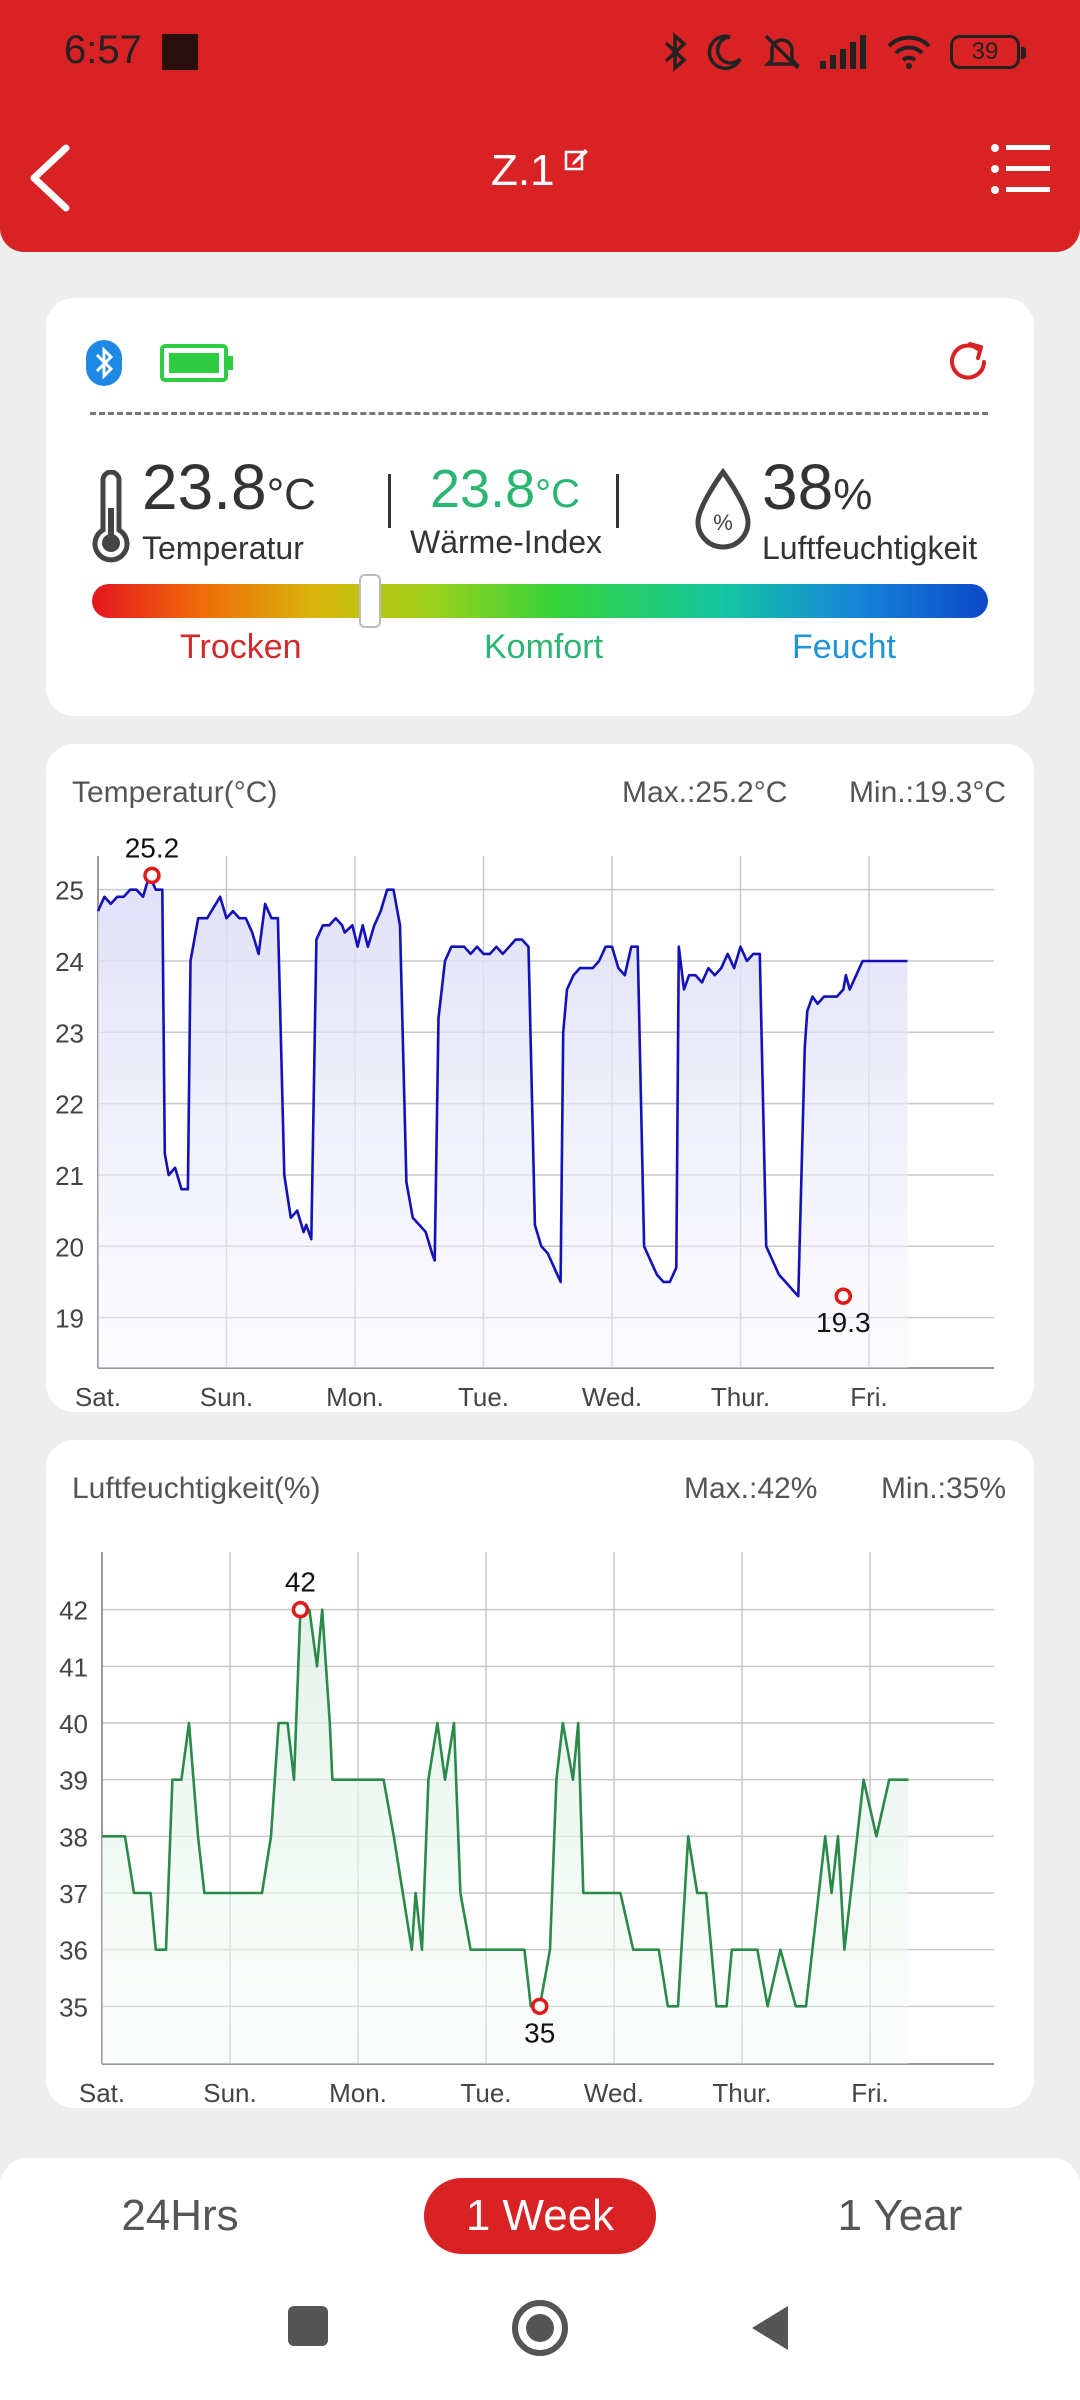  I want to click on edit-icon, so click(576, 159).